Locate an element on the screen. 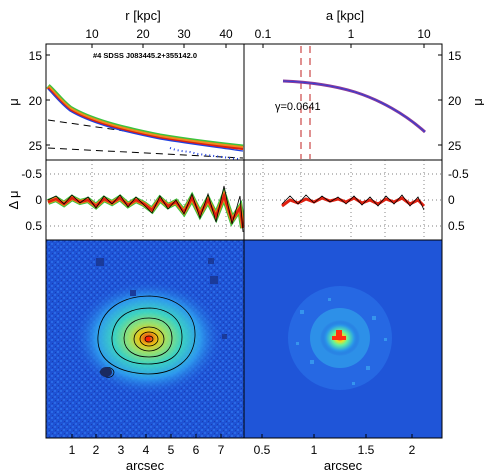  object-label: #4 SDSS J083445.2+355142.0 is located at coordinates (145, 55).